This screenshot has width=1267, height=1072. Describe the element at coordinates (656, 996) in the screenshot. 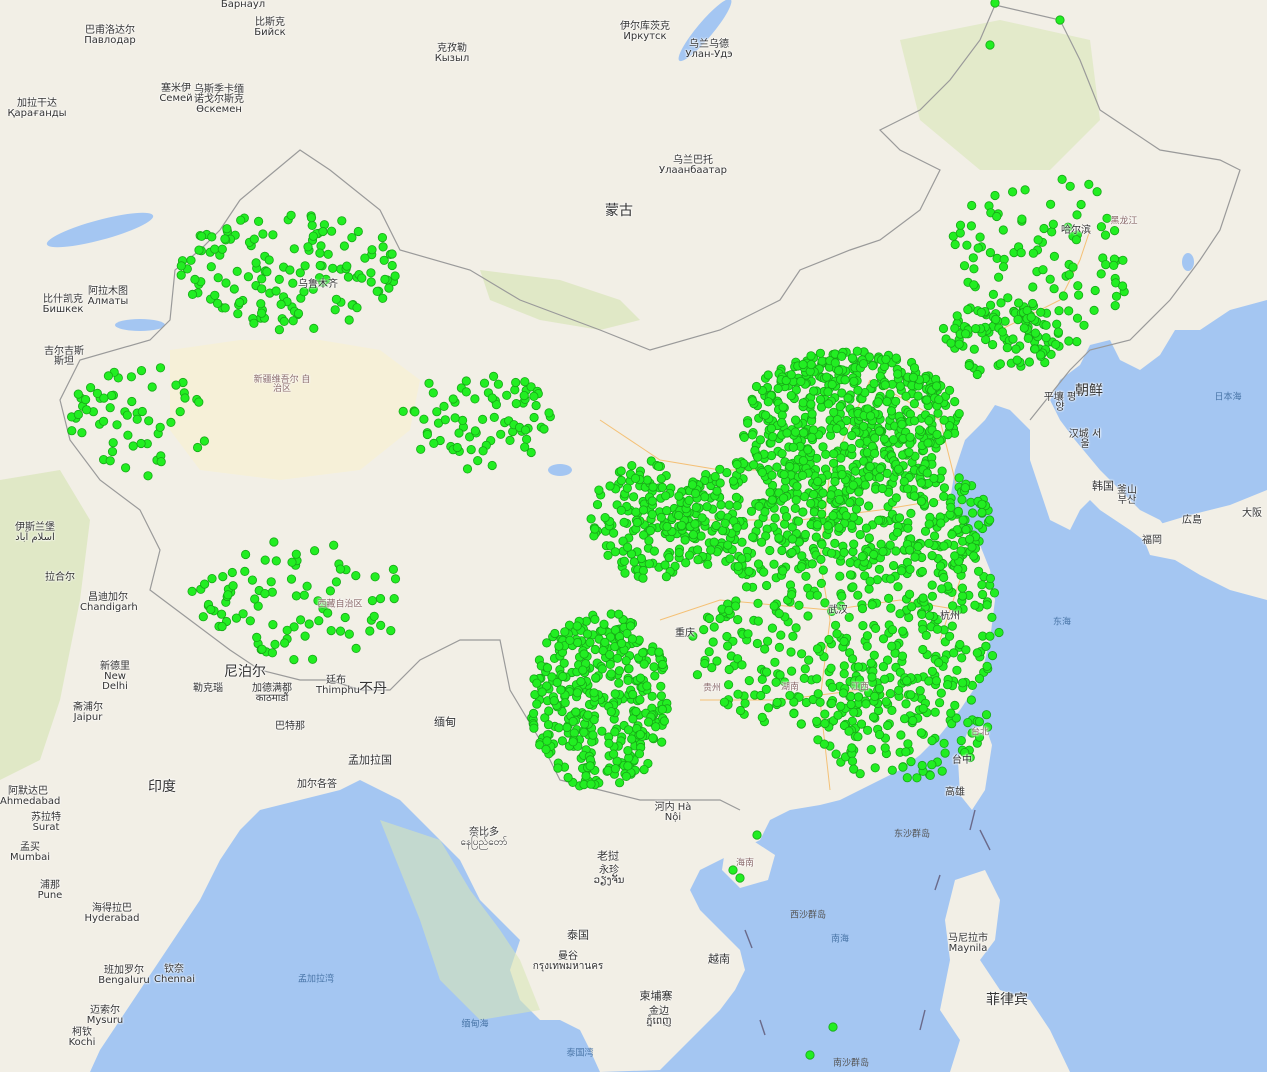

I see `cambodia-label: 柬埔寨` at that location.